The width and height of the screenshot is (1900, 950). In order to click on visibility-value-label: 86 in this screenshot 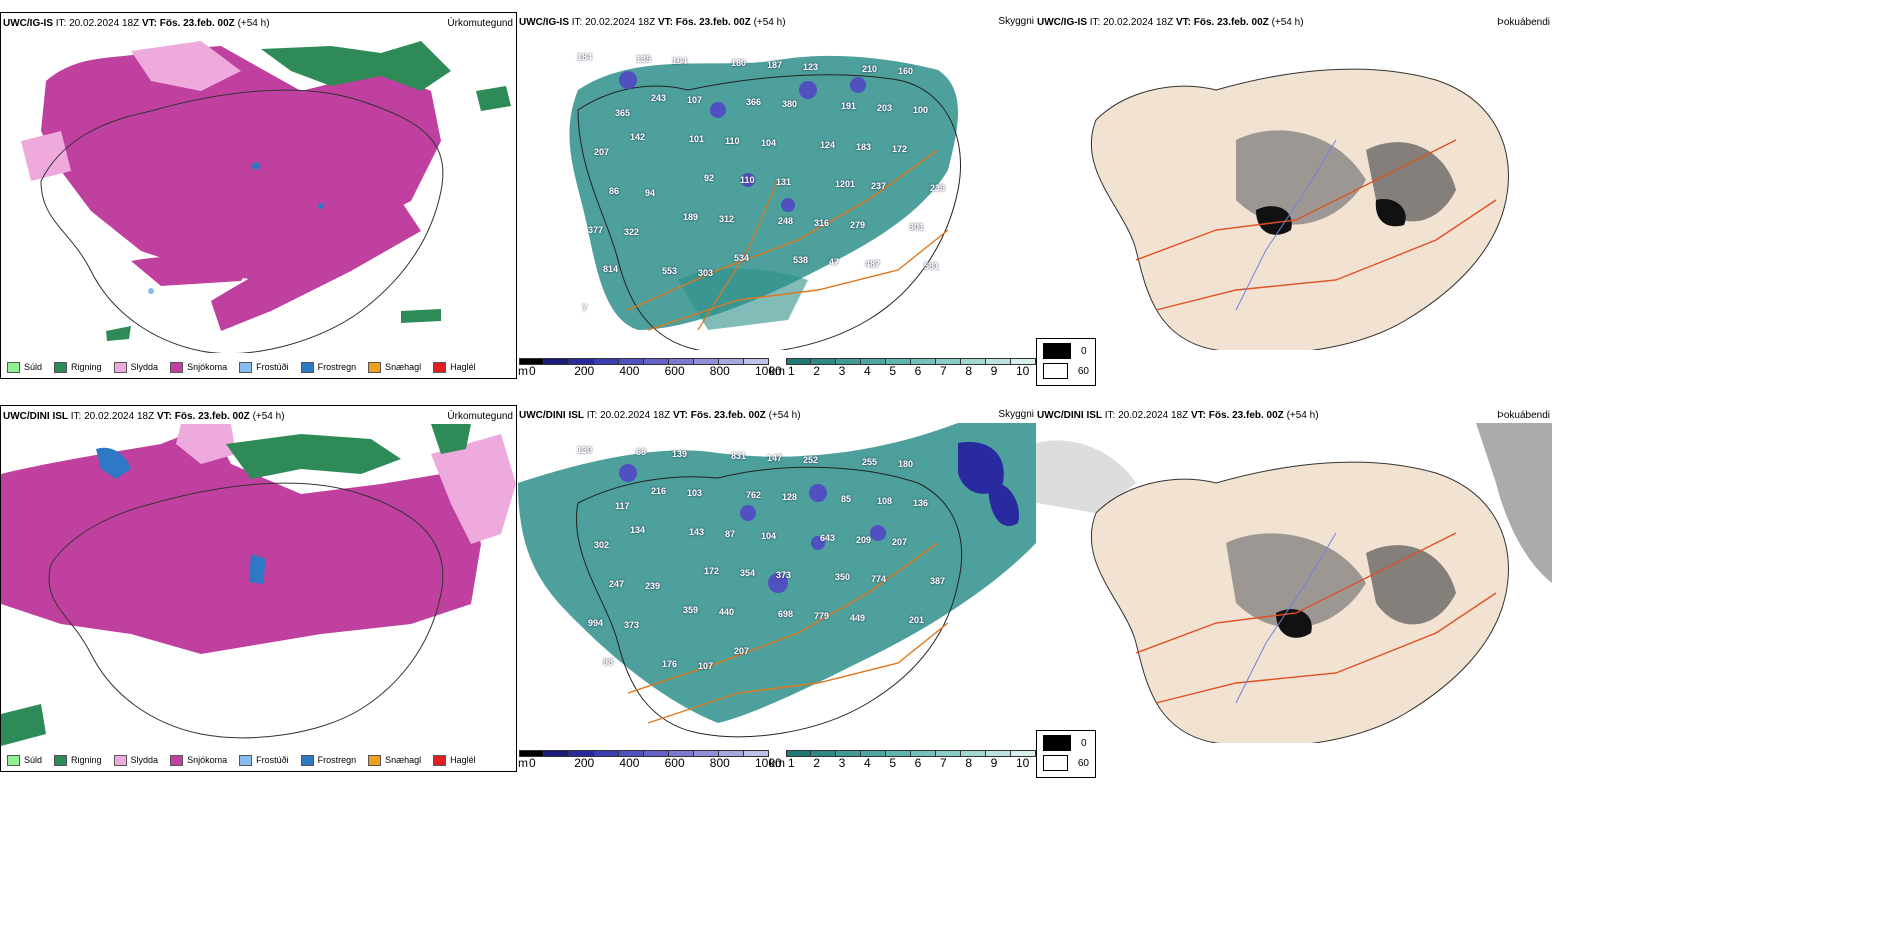, I will do `click(614, 191)`.